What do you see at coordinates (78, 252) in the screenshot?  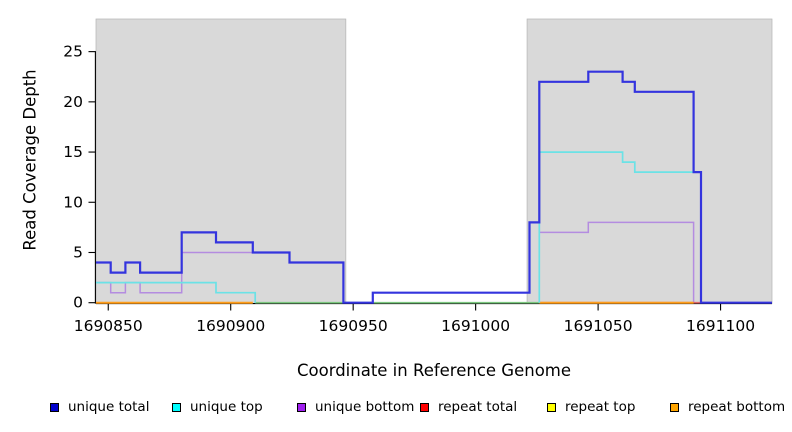 I see `y-tick-label: 5` at bounding box center [78, 252].